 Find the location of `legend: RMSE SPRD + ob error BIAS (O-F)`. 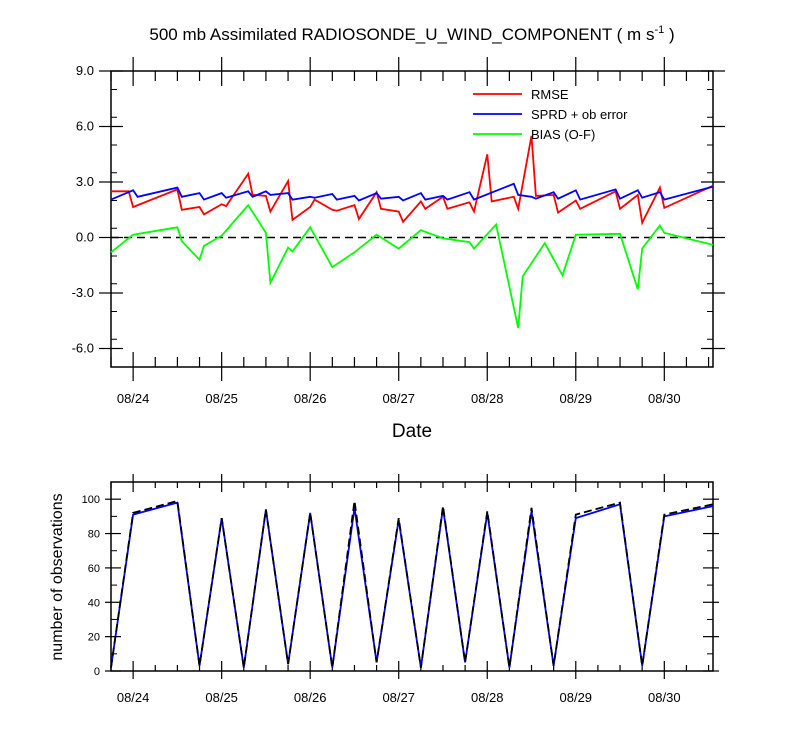

legend: RMSE SPRD + ob error BIAS (O-F) is located at coordinates (550, 114).